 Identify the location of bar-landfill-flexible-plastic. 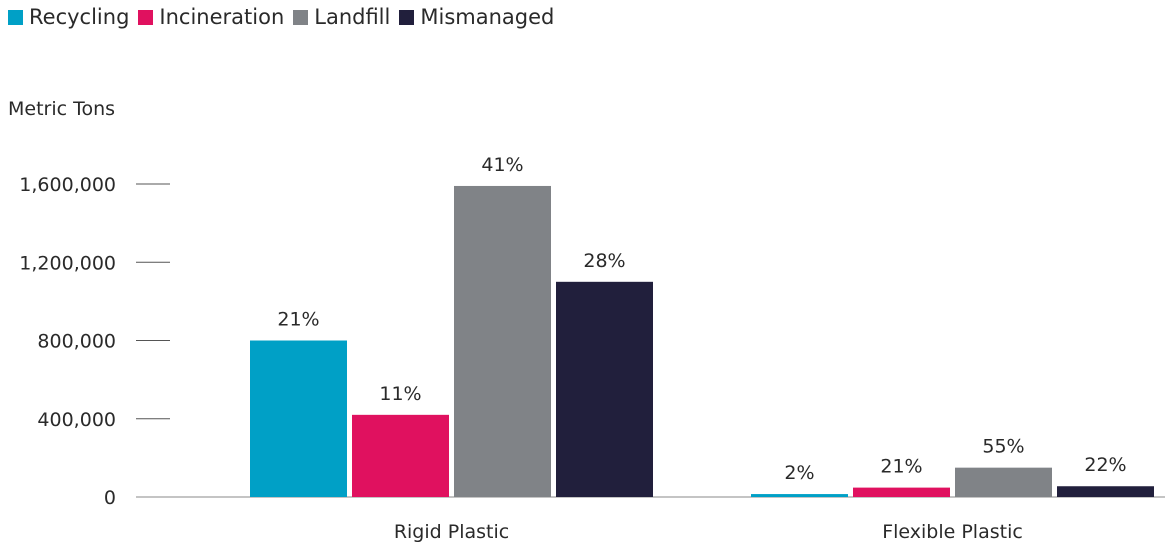
(1003, 482).